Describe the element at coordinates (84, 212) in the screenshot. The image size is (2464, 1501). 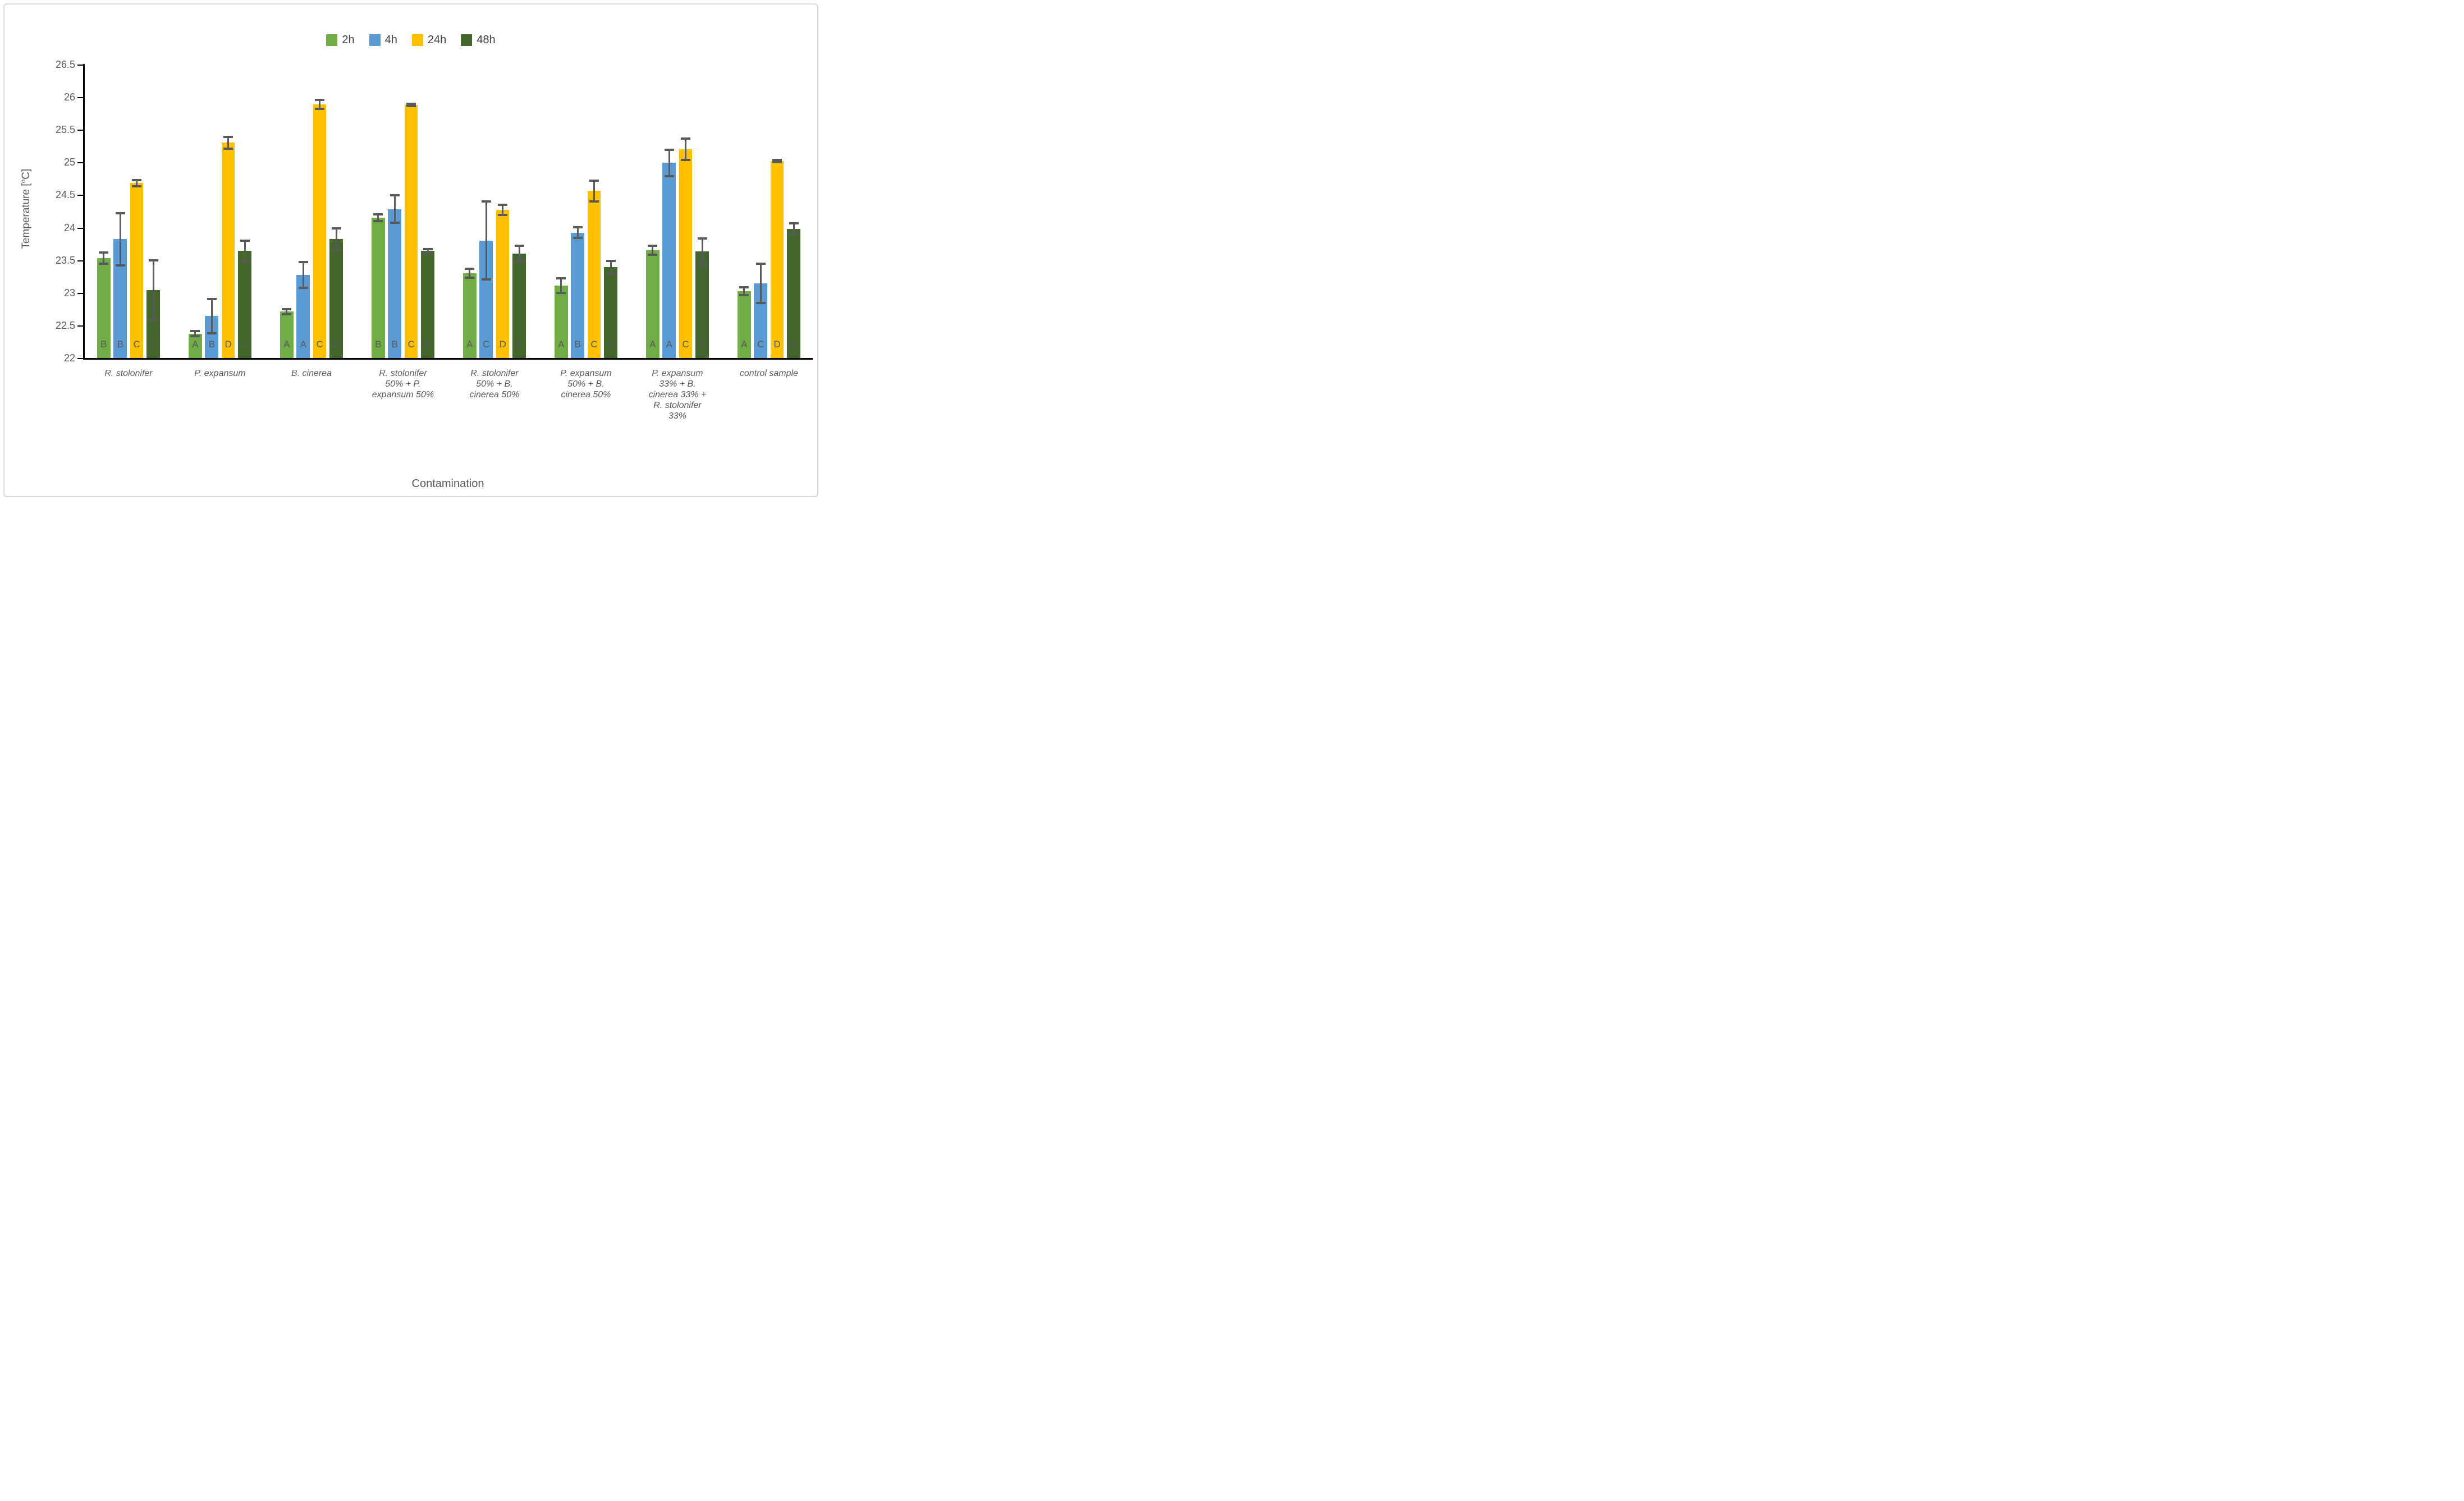
I see `y-axis-line` at that location.